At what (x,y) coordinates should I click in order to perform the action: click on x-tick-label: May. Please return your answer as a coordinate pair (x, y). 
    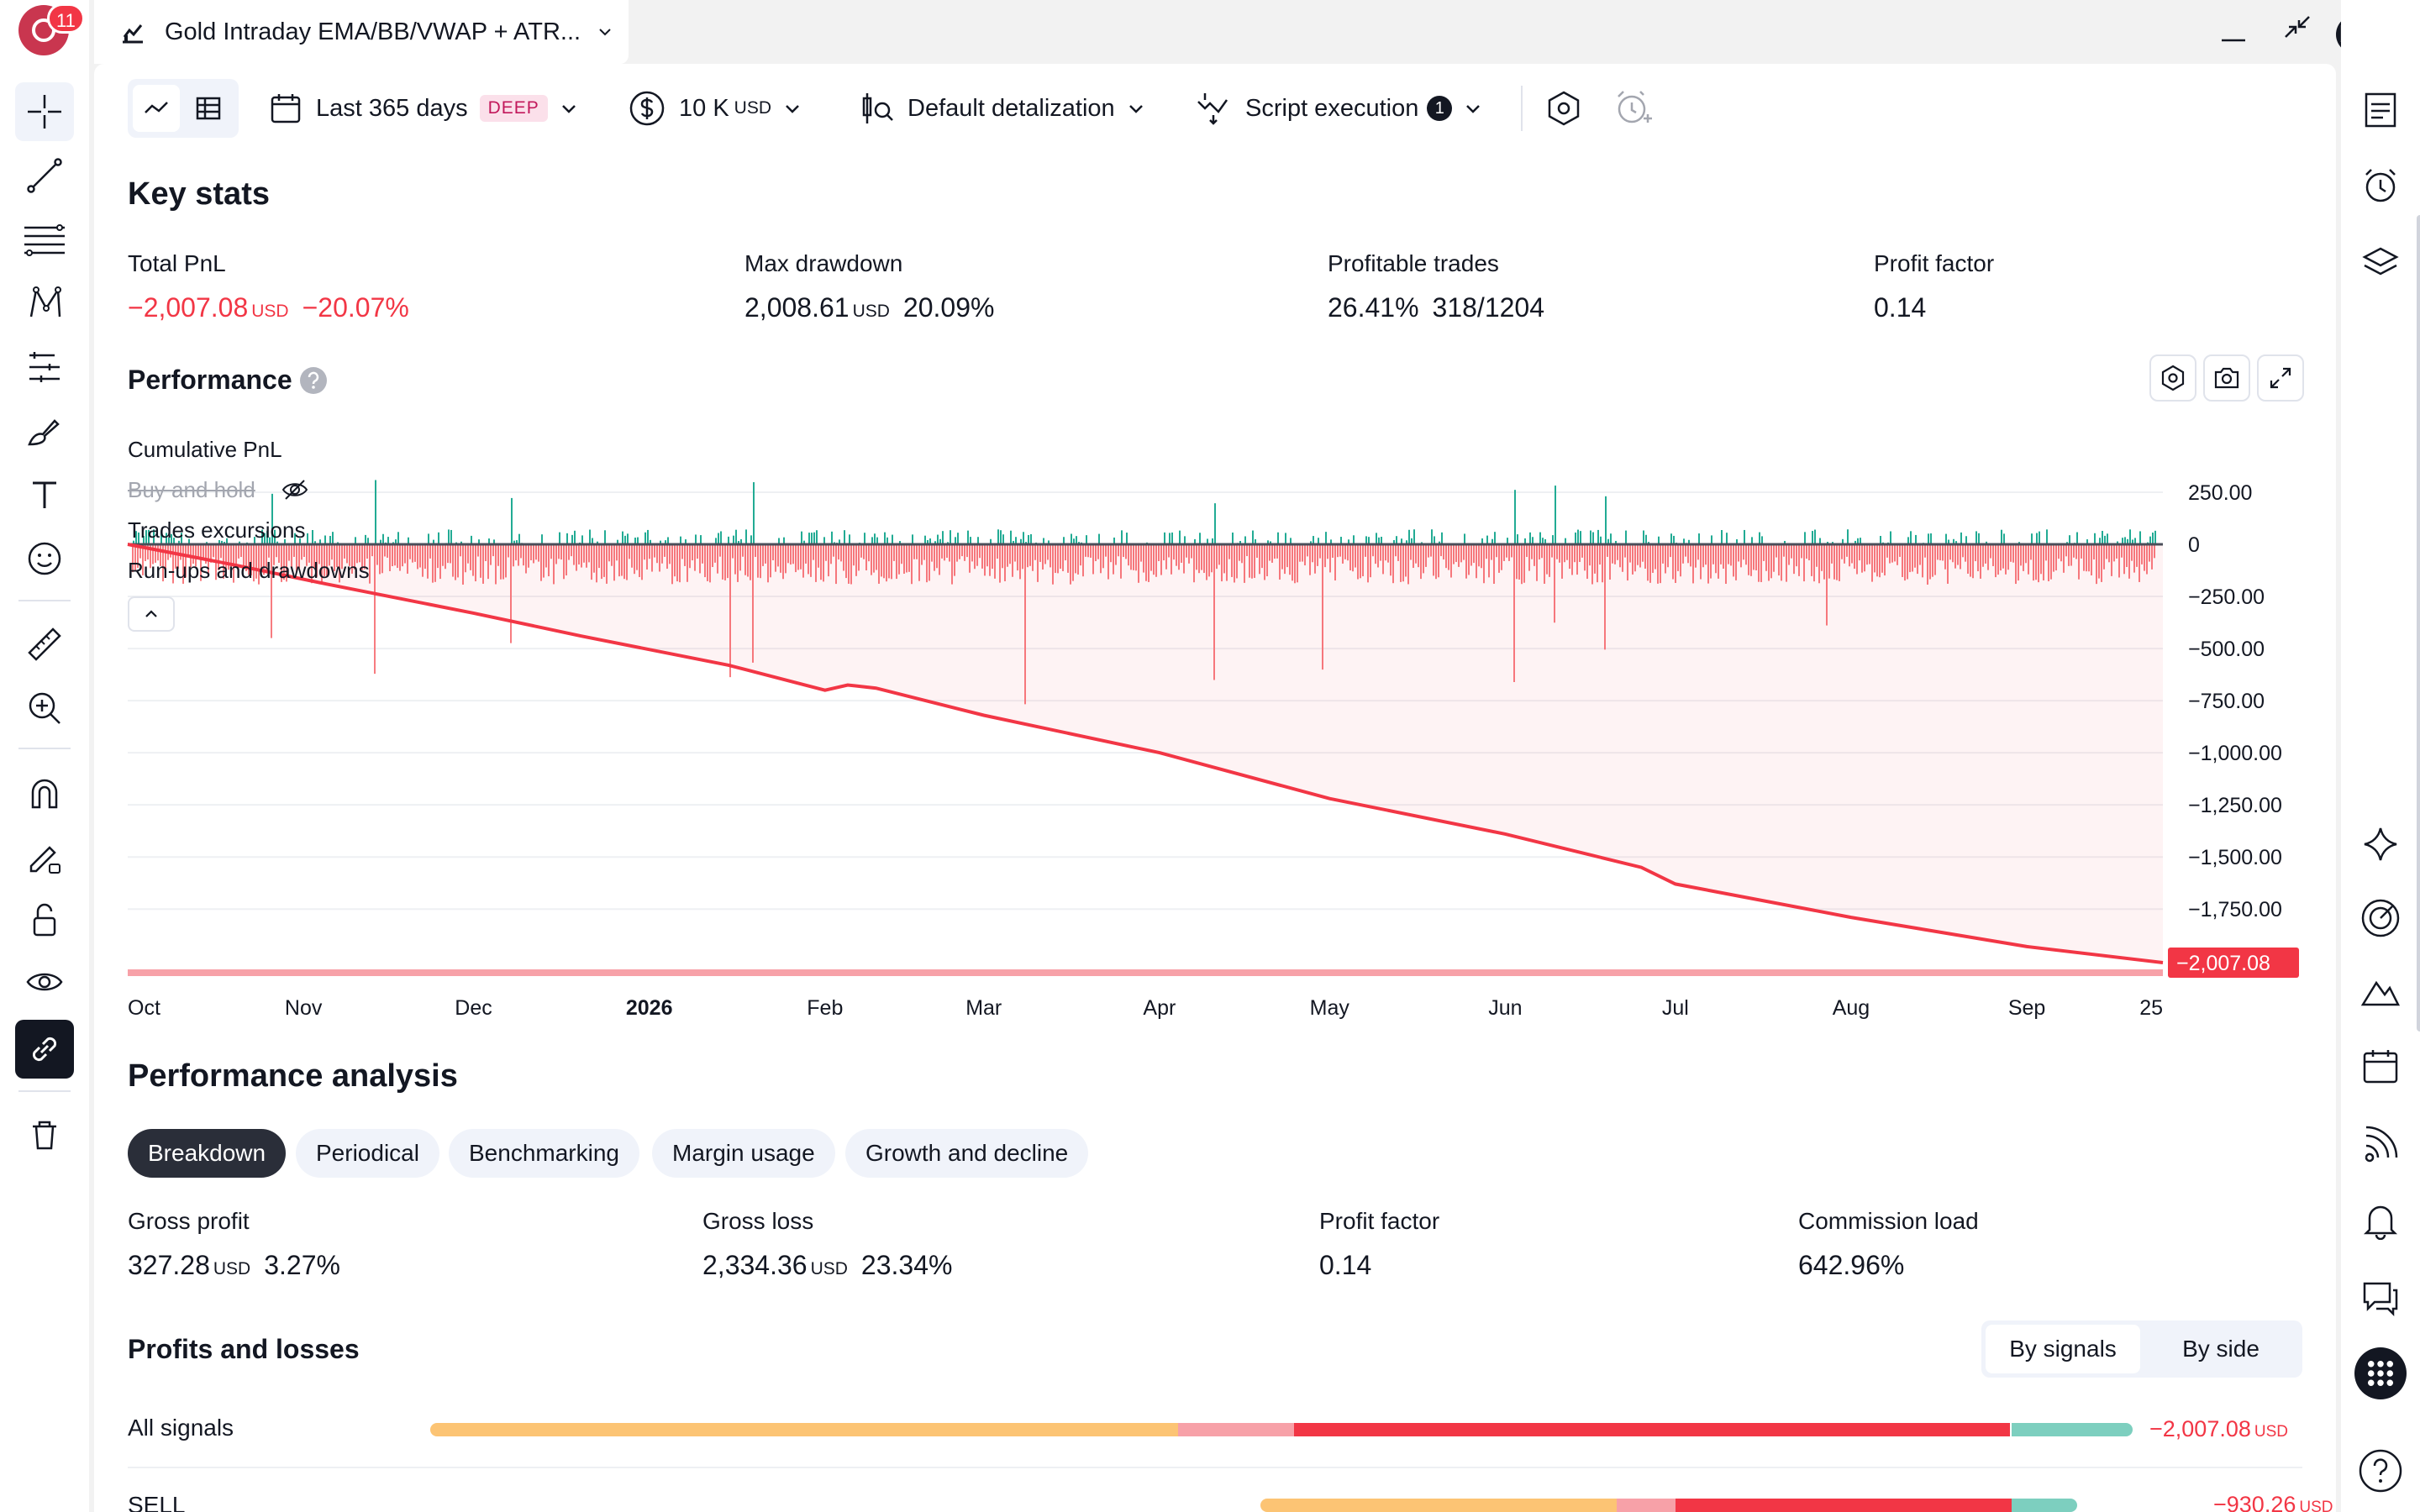
    Looking at the image, I should click on (1330, 1008).